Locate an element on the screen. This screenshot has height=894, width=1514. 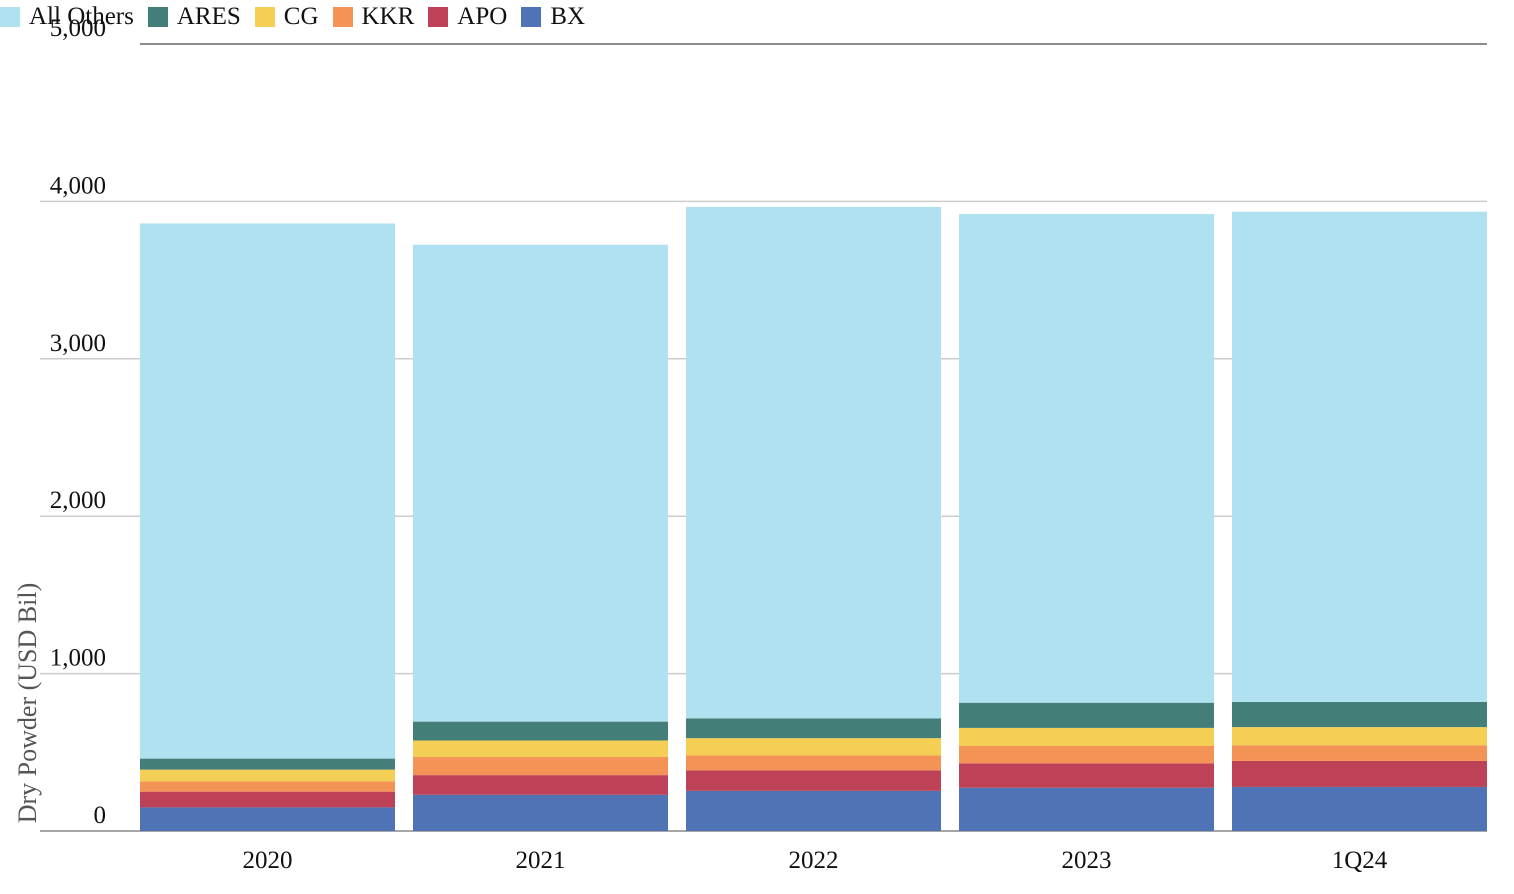
y-tick-label: 1,000 is located at coordinates (78, 658).